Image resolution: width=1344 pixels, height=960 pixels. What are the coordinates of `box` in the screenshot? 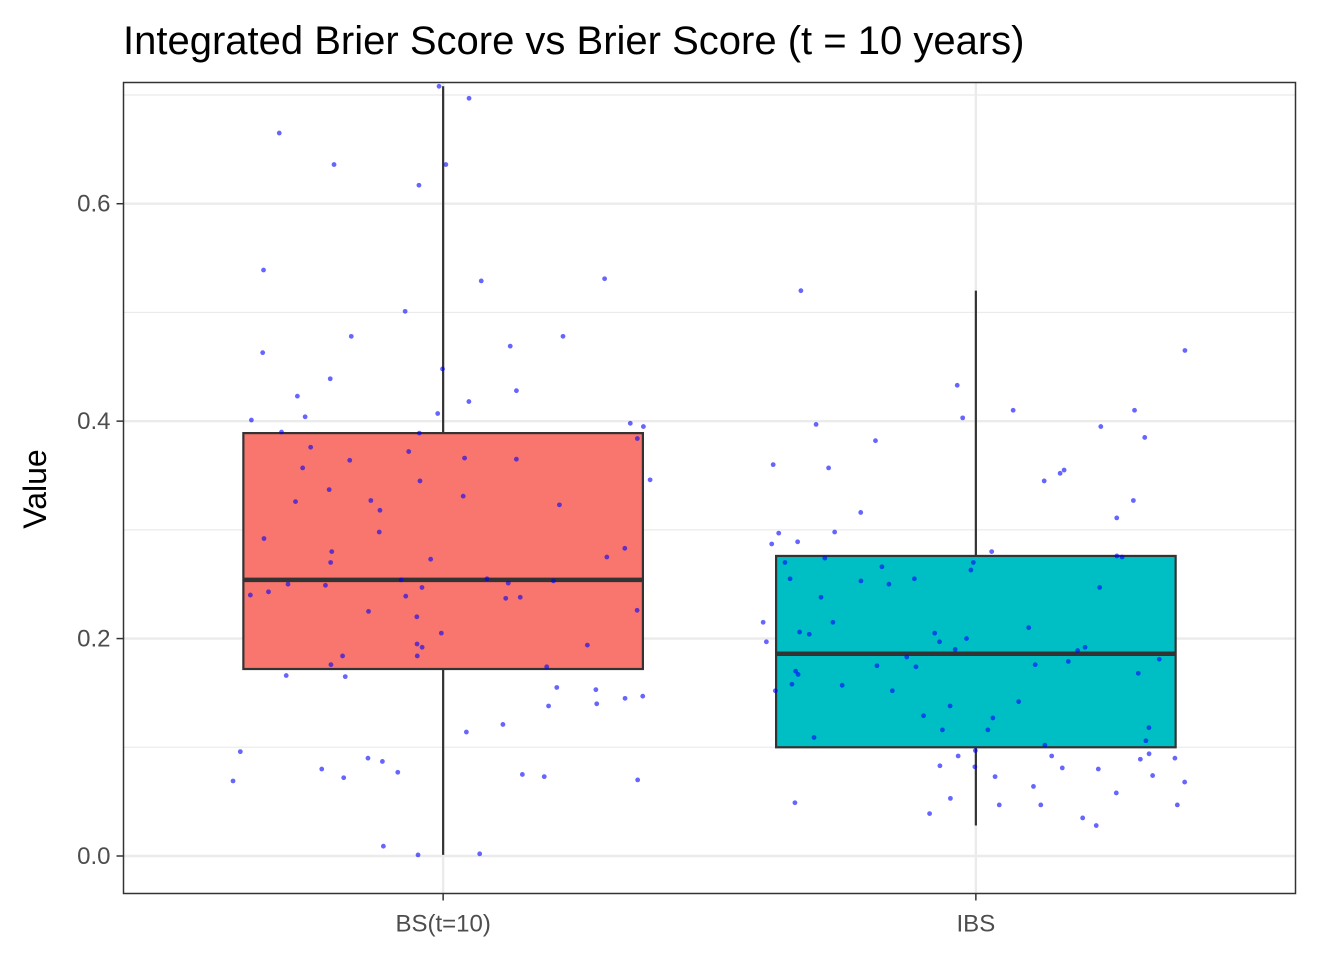 It's located at (443, 551).